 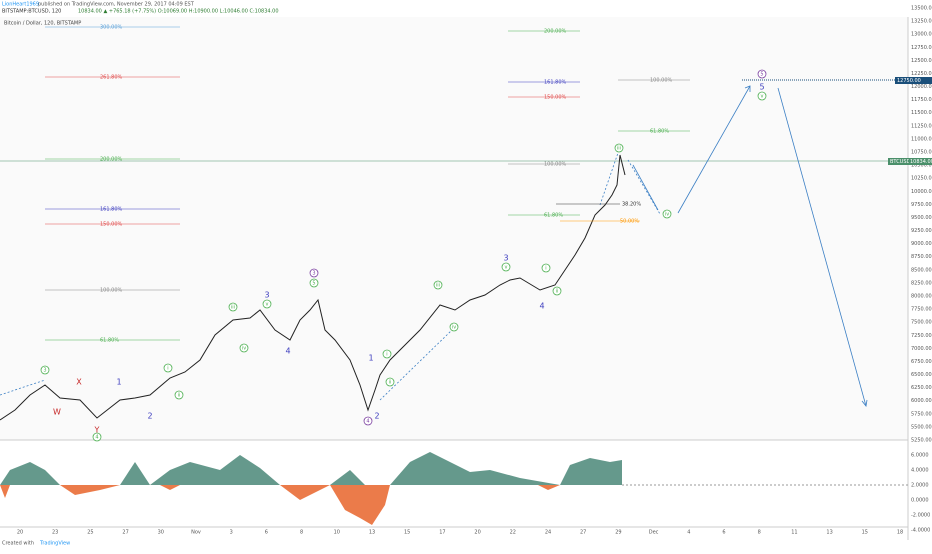 What do you see at coordinates (111, 28) in the screenshot?
I see `fib-label: 300.00%` at bounding box center [111, 28].